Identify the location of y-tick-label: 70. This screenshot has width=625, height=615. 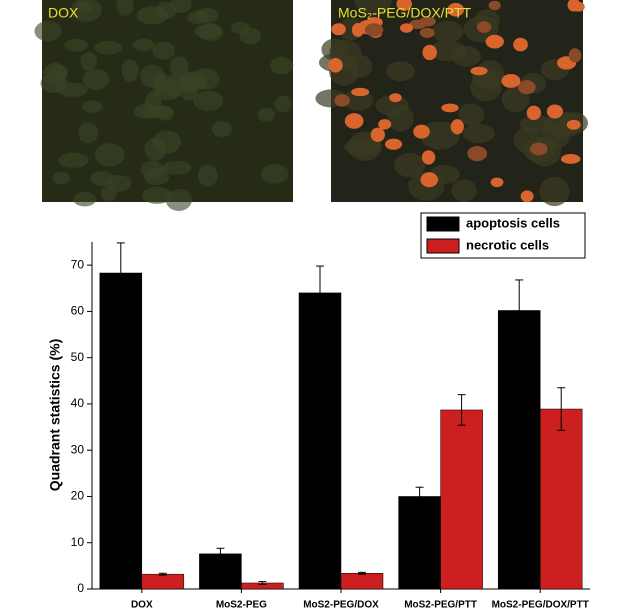
(78, 264).